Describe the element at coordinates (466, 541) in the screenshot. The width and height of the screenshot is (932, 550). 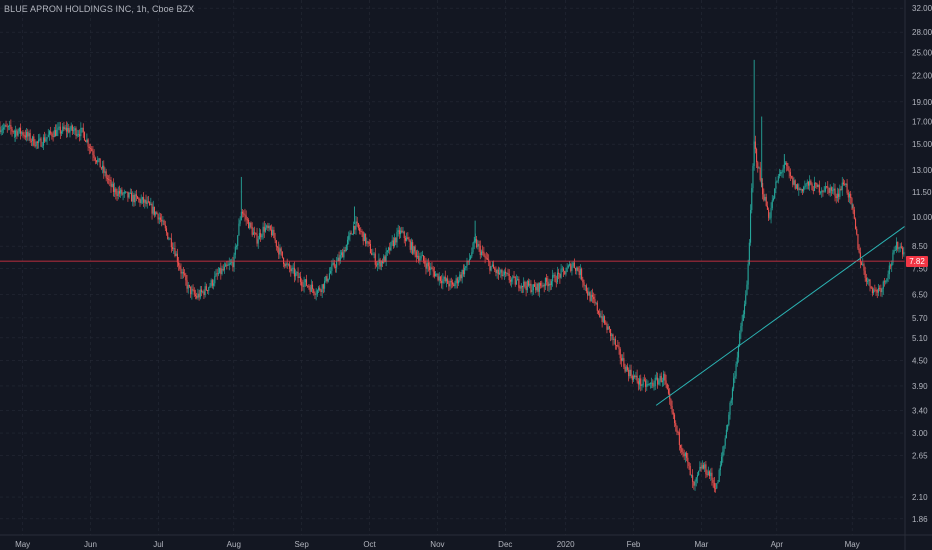
I see `time-axis: May Jun Jul Aug Sep Oct Nov Dec 2020 Feb Mar Apr May` at that location.